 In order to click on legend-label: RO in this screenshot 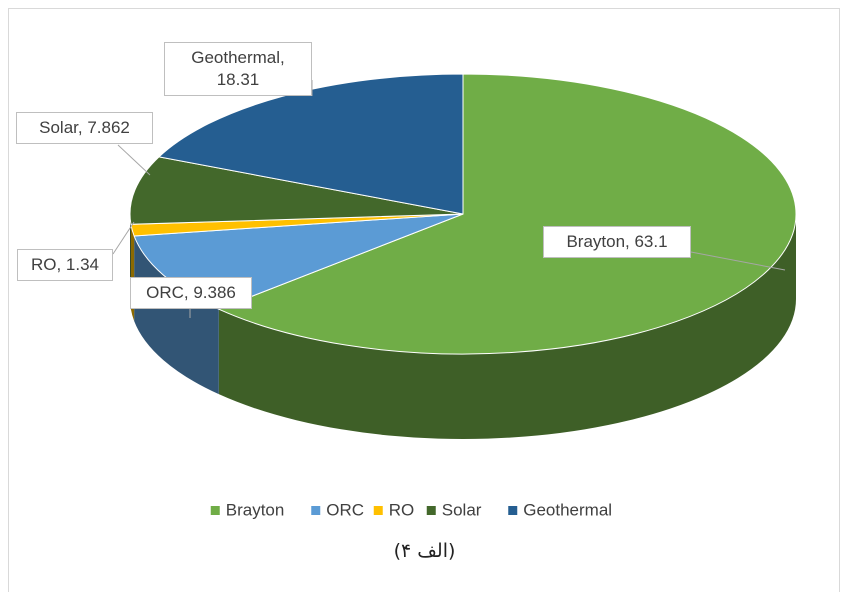, I will do `click(402, 509)`.